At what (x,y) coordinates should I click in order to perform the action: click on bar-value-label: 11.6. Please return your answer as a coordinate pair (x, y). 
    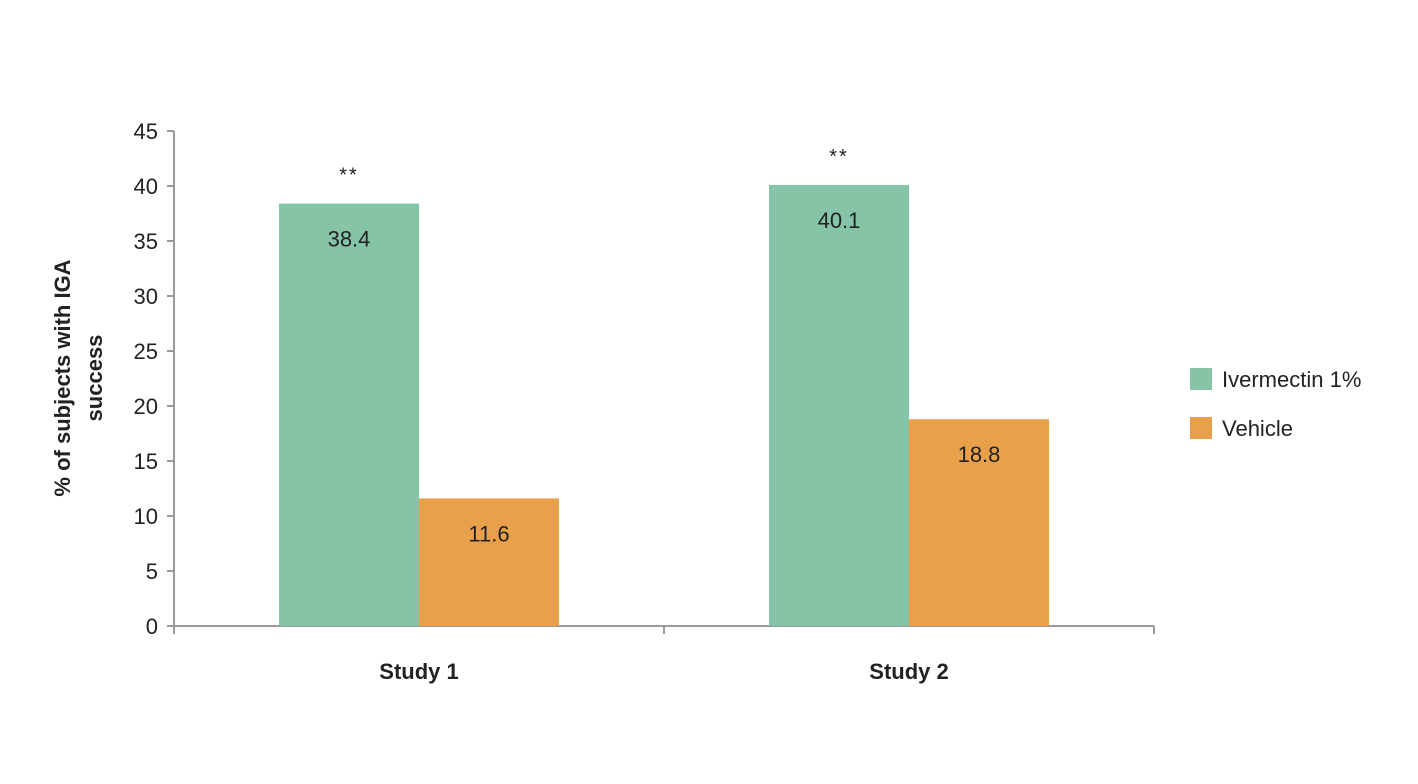
    Looking at the image, I should click on (488, 533).